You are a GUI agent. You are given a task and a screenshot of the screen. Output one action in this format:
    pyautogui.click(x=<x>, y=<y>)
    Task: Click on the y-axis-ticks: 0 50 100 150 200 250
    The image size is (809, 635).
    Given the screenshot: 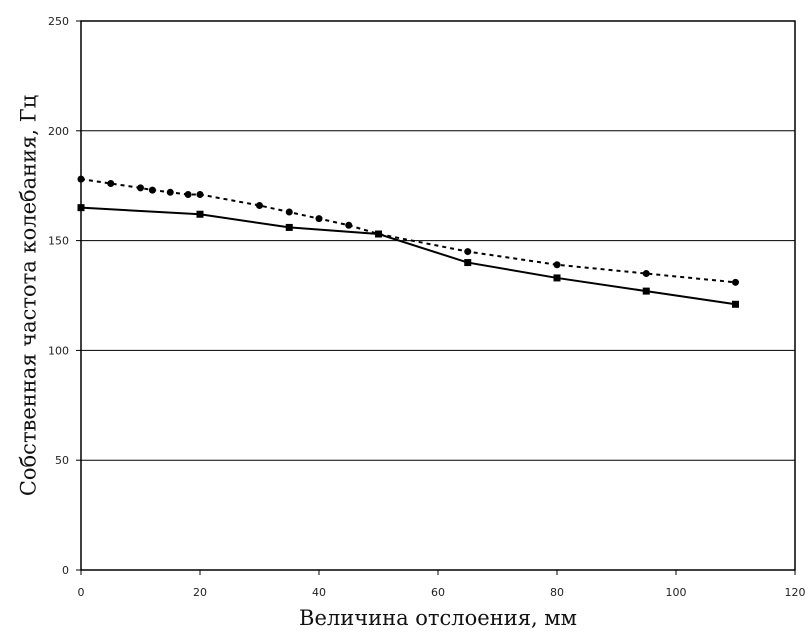 What is the action you would take?
    pyautogui.click(x=64, y=296)
    